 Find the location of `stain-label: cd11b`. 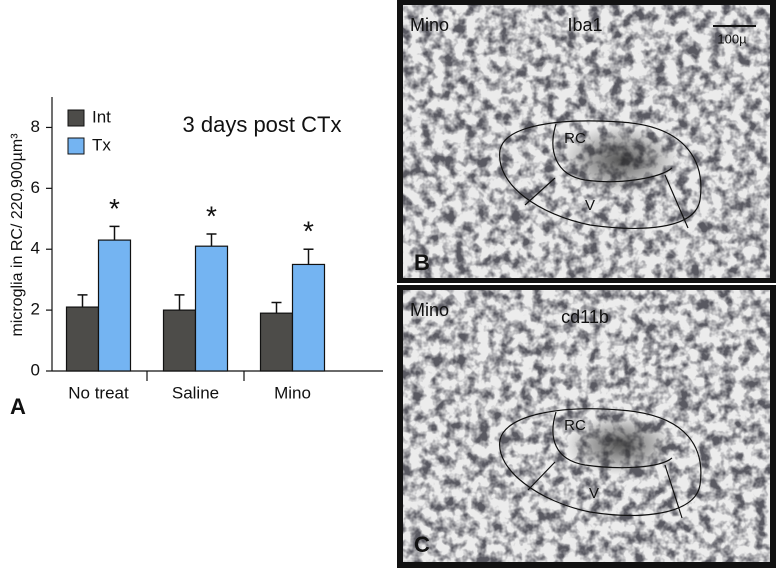

stain-label: cd11b is located at coordinates (585, 317).